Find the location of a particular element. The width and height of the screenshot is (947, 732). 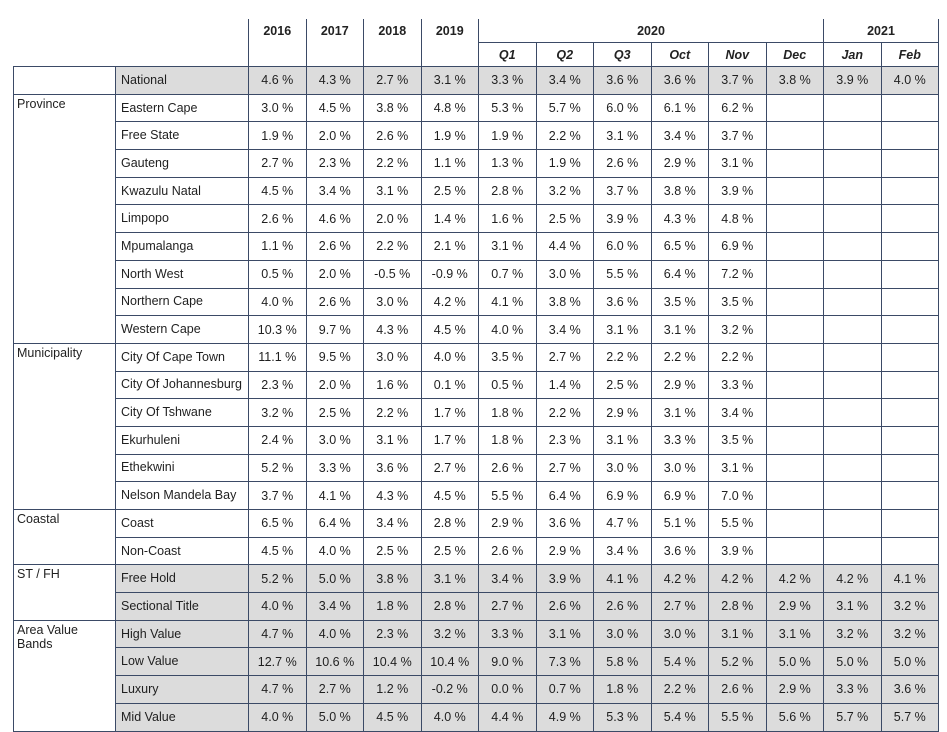

value-cell: -0.5 % is located at coordinates (392, 274).